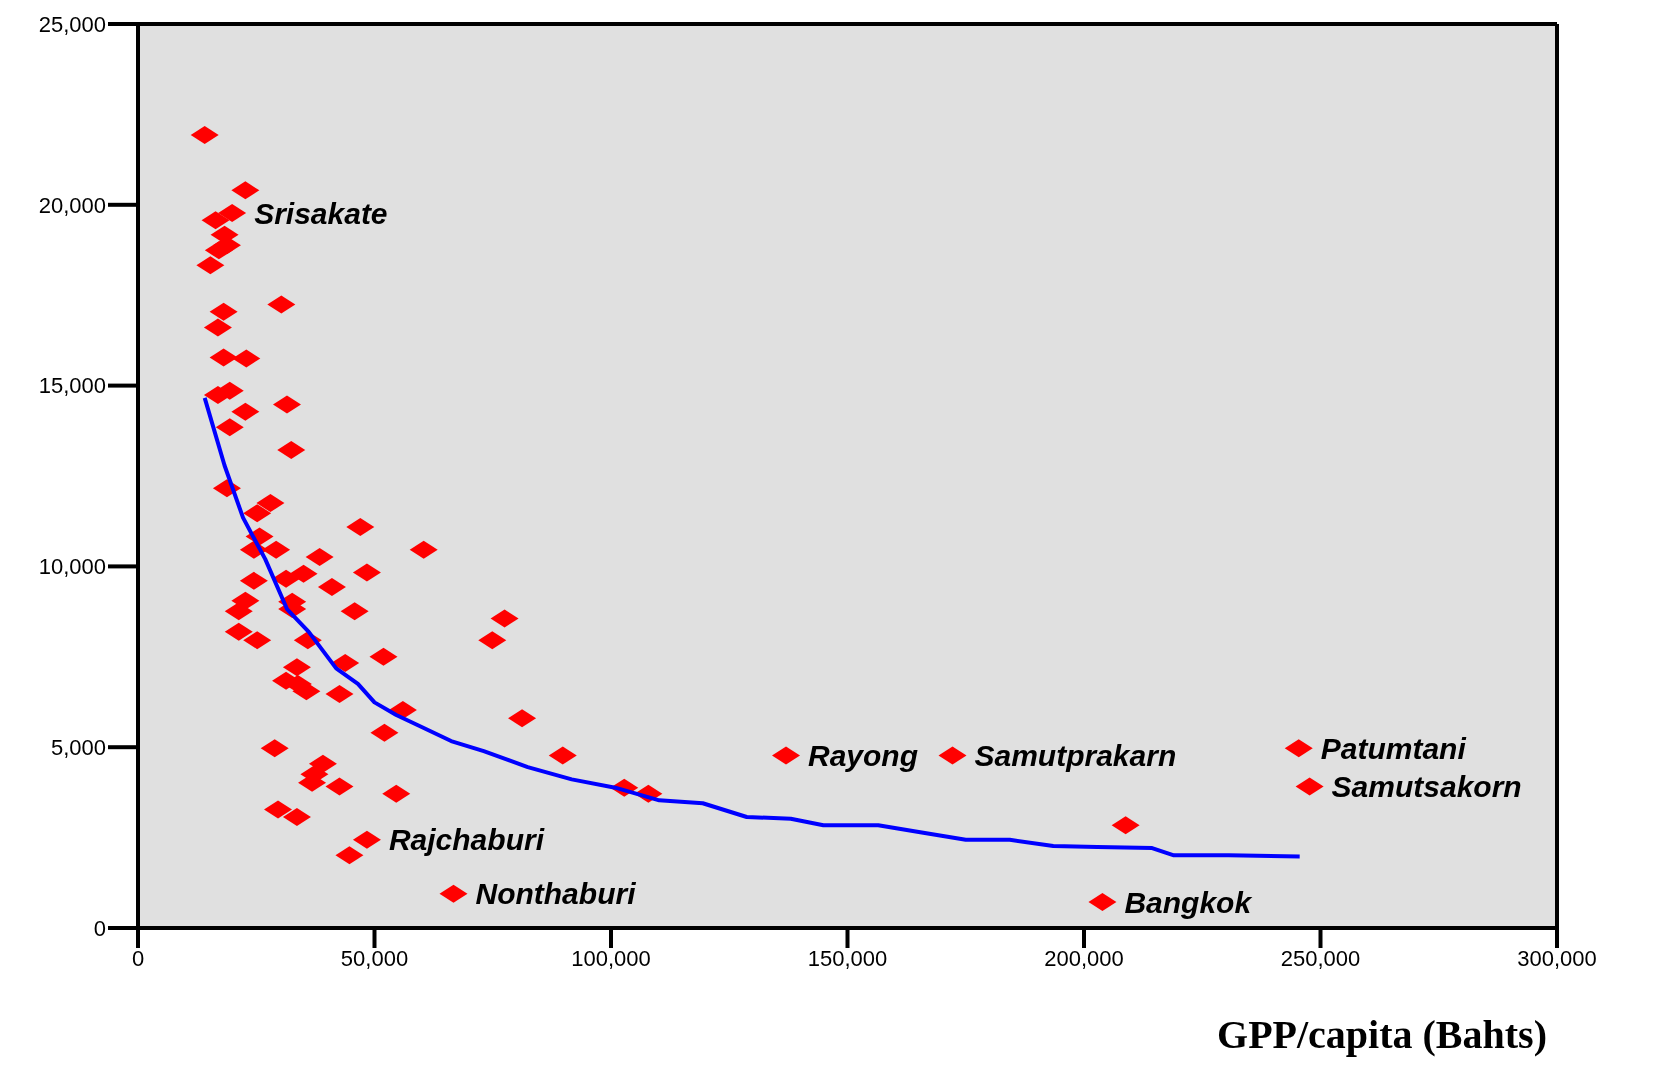 This screenshot has height=1079, width=1675. What do you see at coordinates (72, 567) in the screenshot?
I see `y-tick-label: 10,000` at bounding box center [72, 567].